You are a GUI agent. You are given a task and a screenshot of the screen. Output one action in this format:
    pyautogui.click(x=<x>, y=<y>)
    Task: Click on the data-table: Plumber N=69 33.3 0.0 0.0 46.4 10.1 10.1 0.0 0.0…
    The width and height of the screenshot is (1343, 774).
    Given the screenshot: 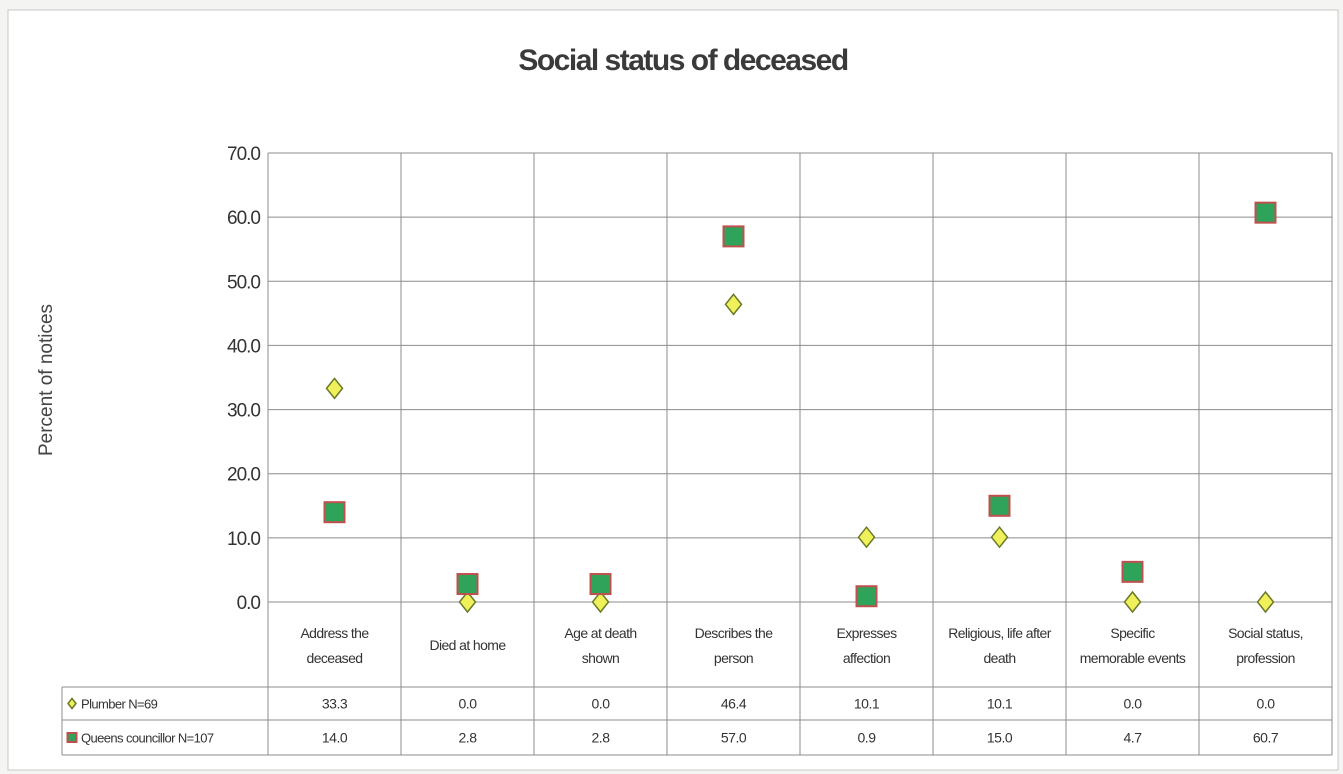 What is the action you would take?
    pyautogui.click(x=696, y=721)
    